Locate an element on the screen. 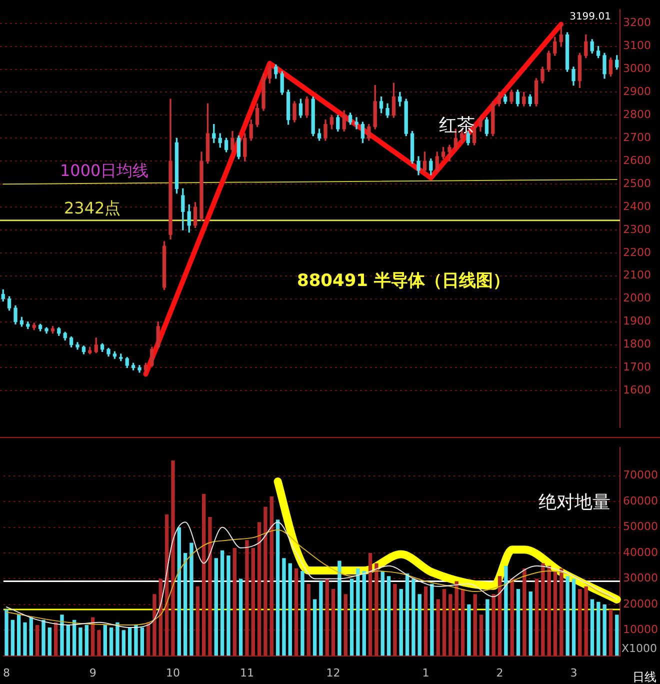 Image resolution: width=660 pixels, height=684 pixels. y-tick-label: 3100 is located at coordinates (637, 45).